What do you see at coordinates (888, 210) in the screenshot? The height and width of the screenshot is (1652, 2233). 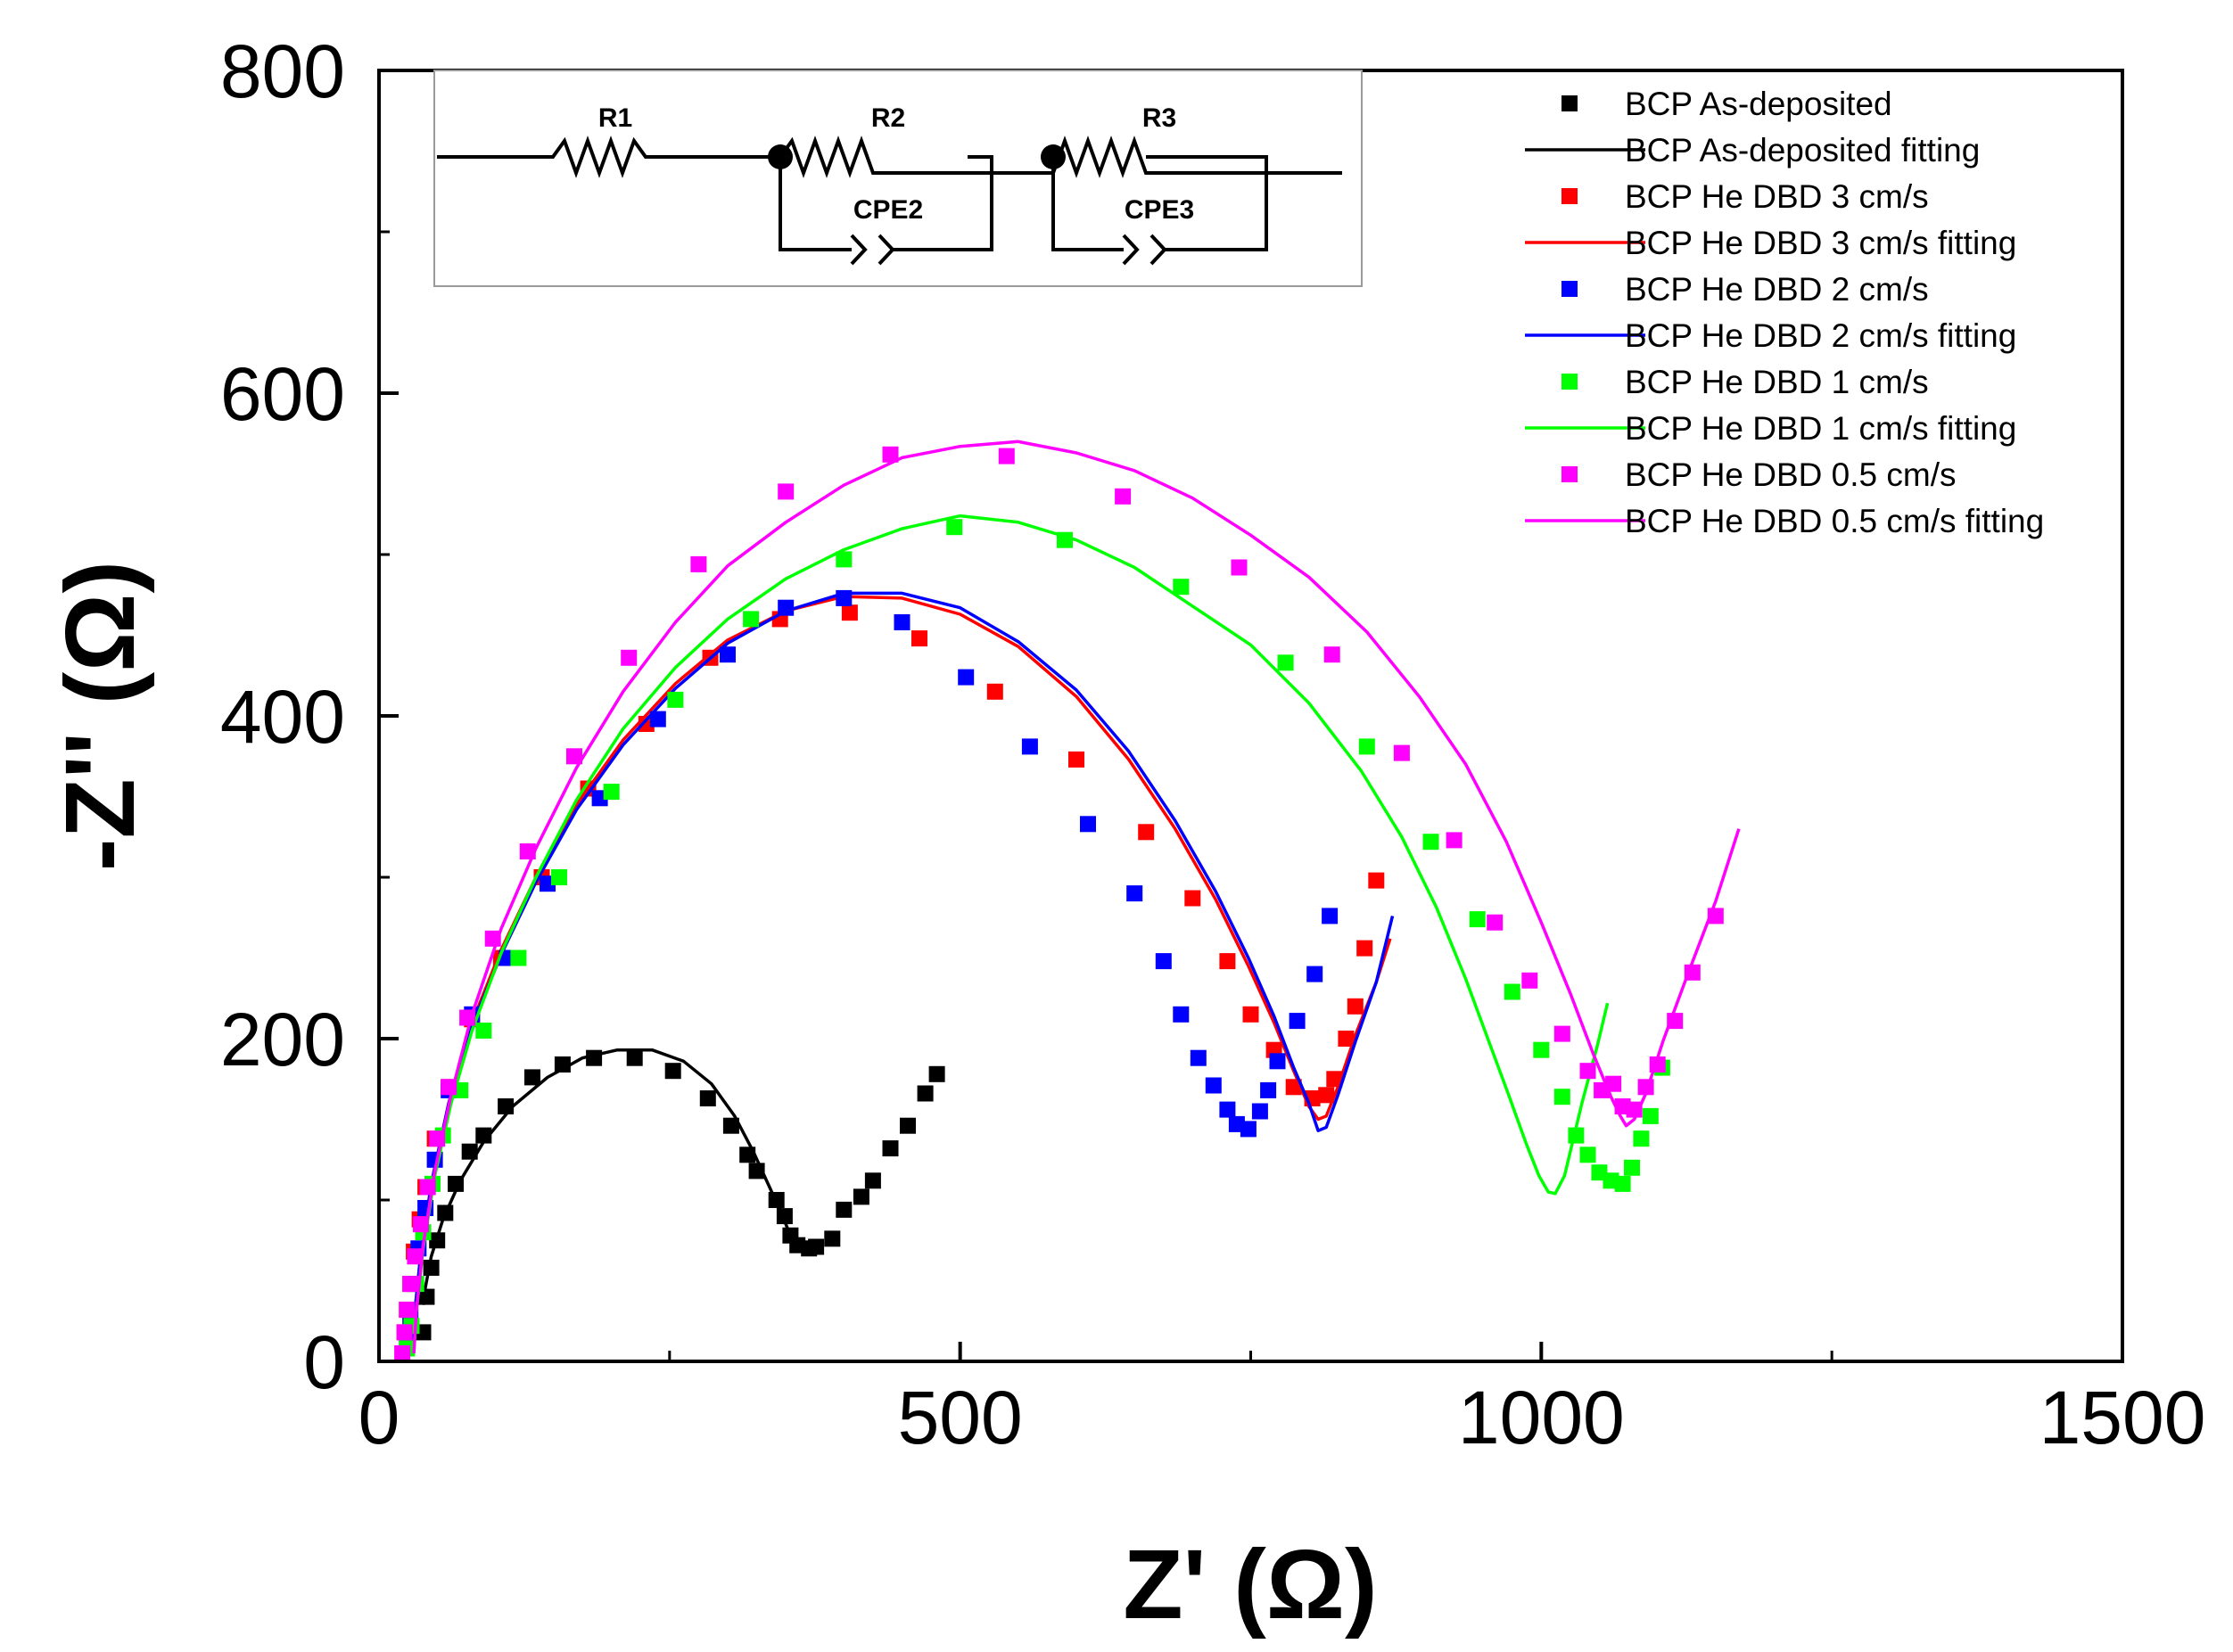 I see `circuit-label-cpe2: CPE2` at bounding box center [888, 210].